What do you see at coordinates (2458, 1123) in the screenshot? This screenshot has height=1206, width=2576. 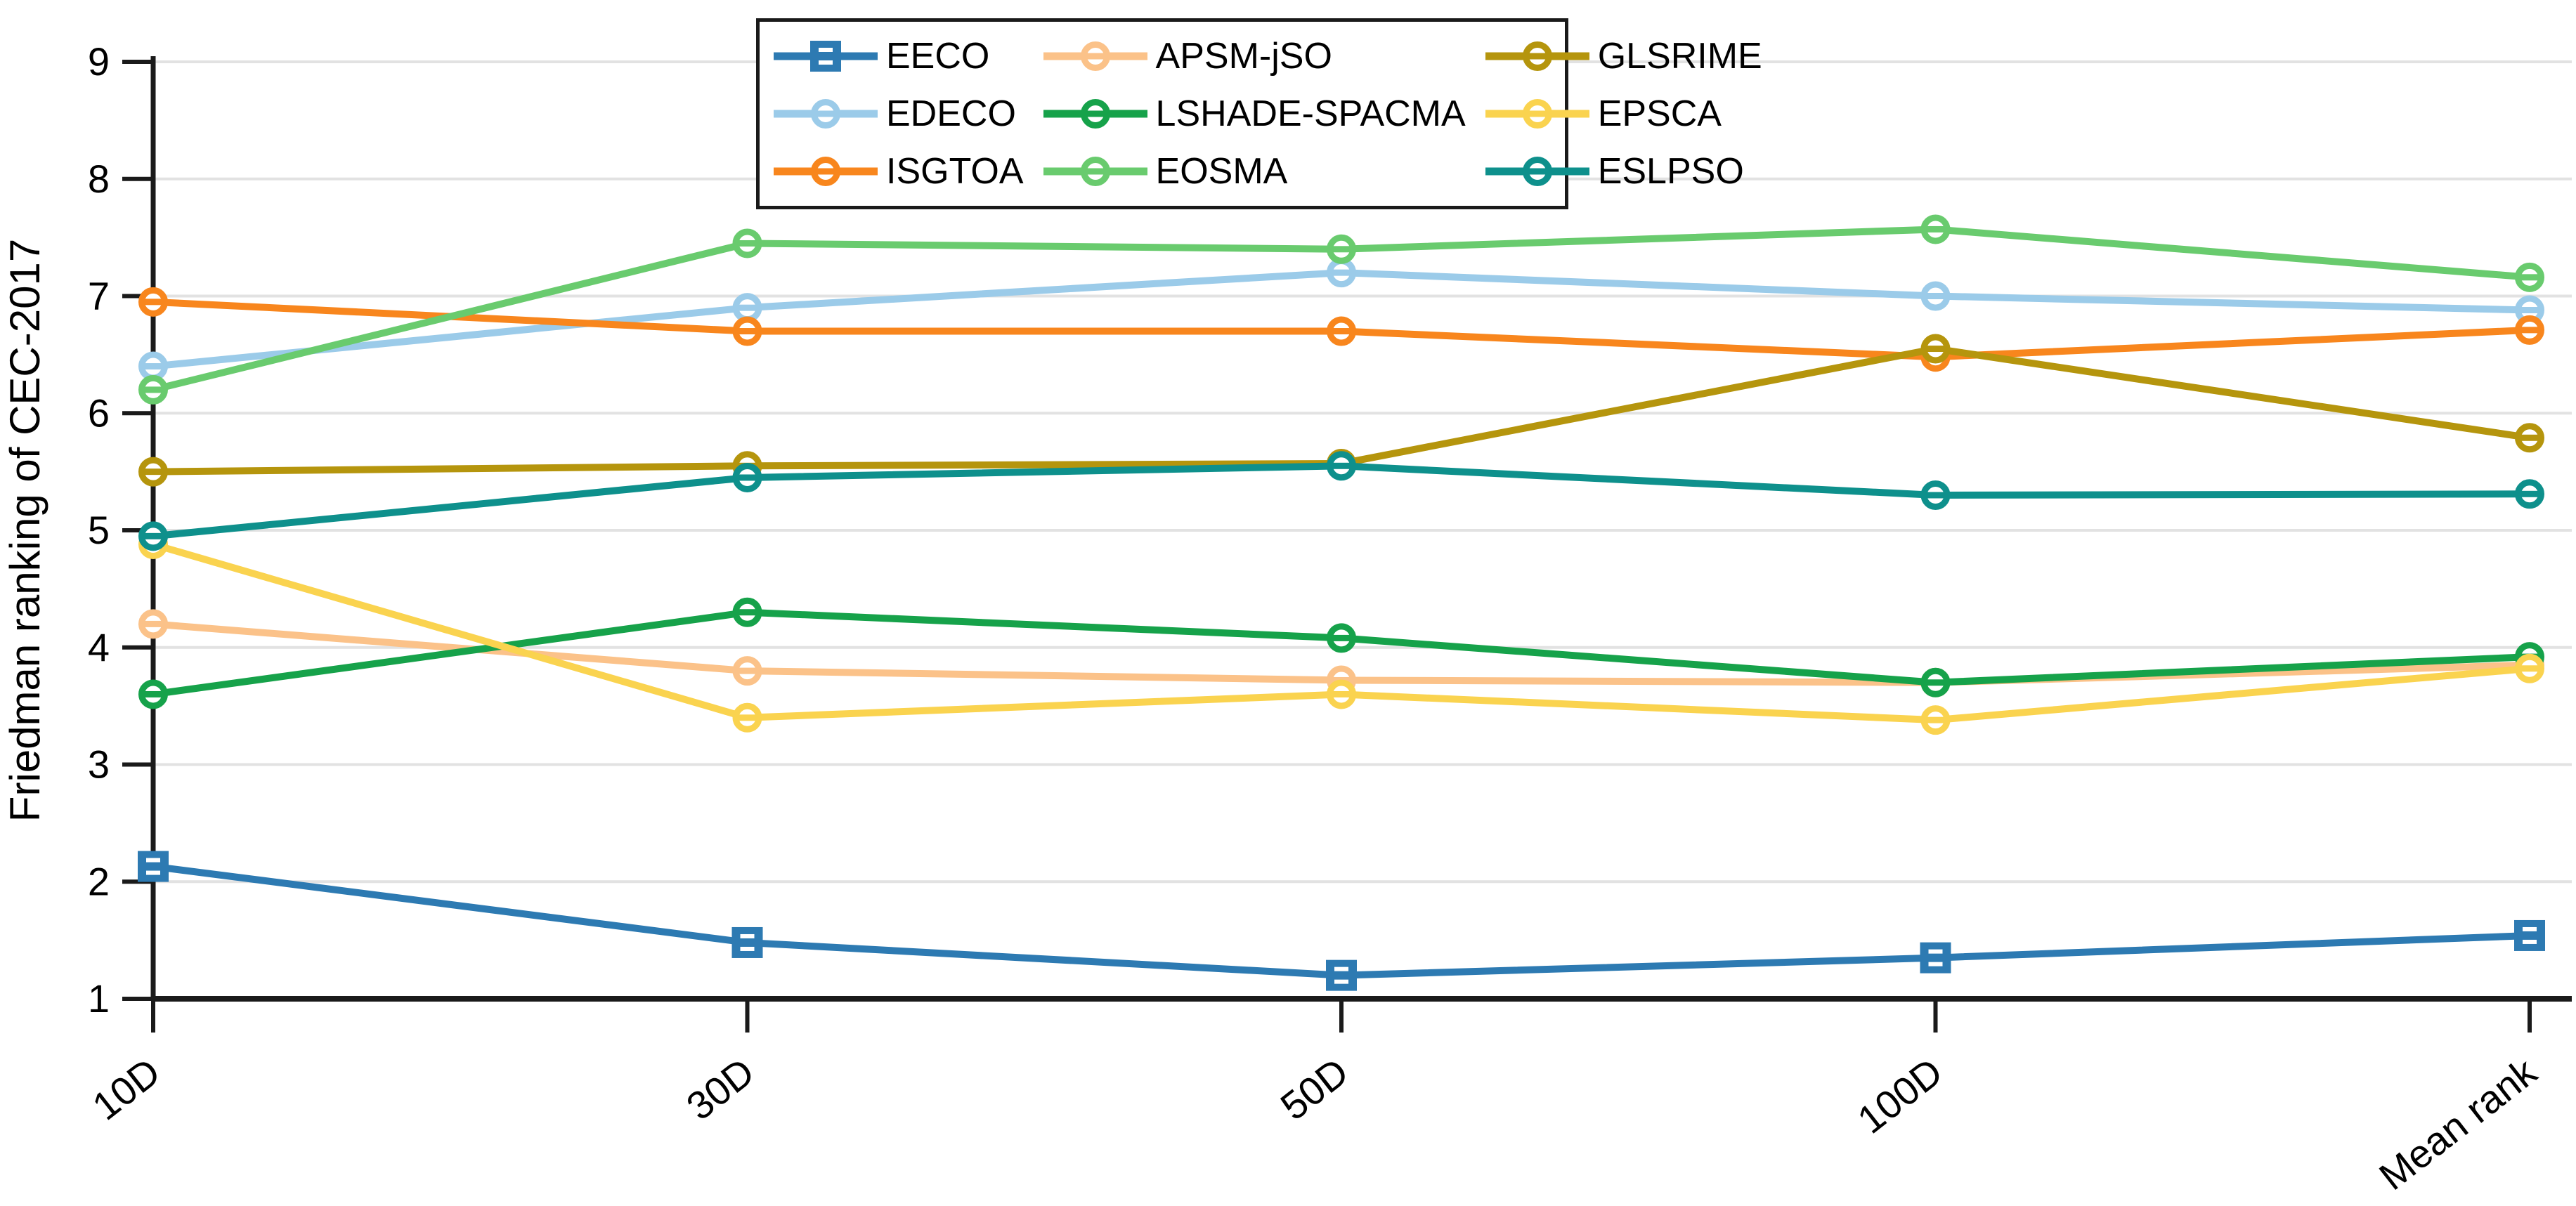 I see `x-tick-label-4: Mean rank` at bounding box center [2458, 1123].